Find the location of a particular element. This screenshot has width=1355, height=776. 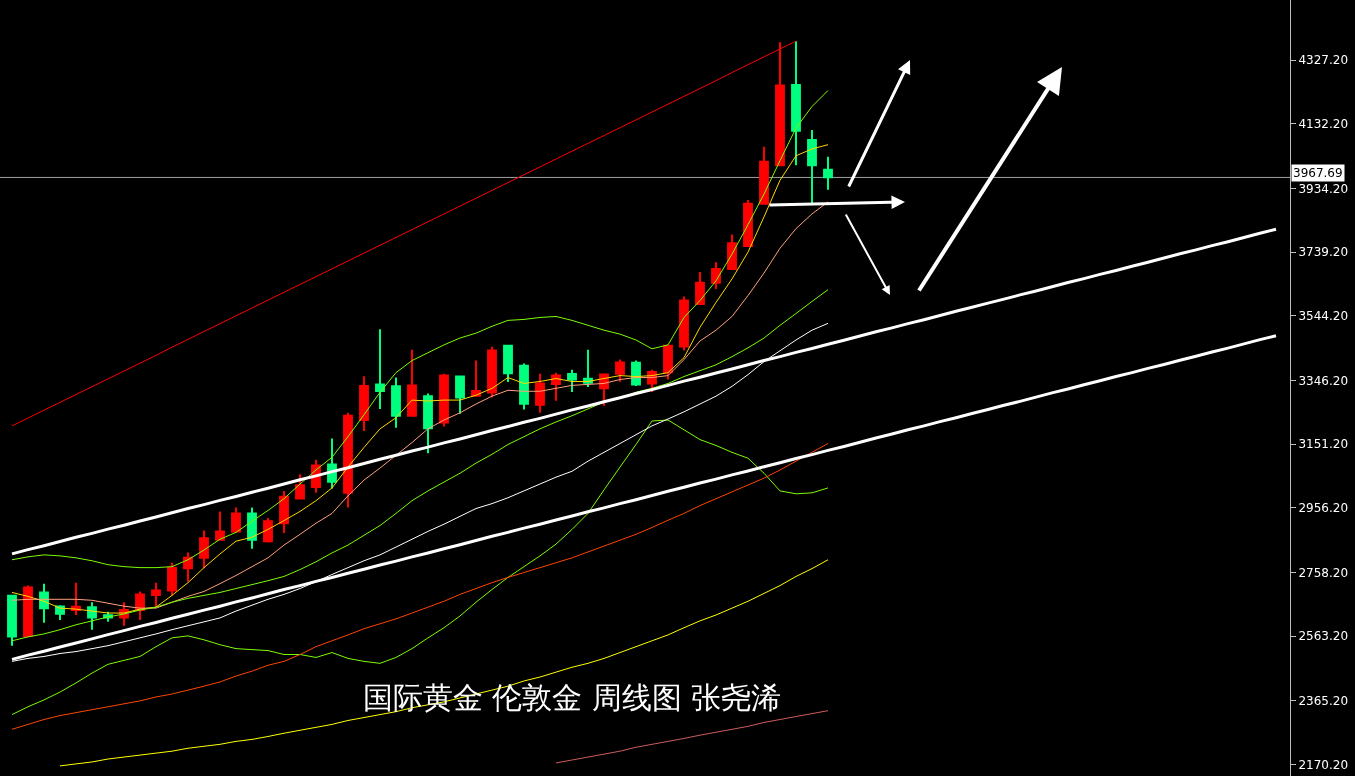

y-tick-label: 4132.20 is located at coordinates (1323, 123).